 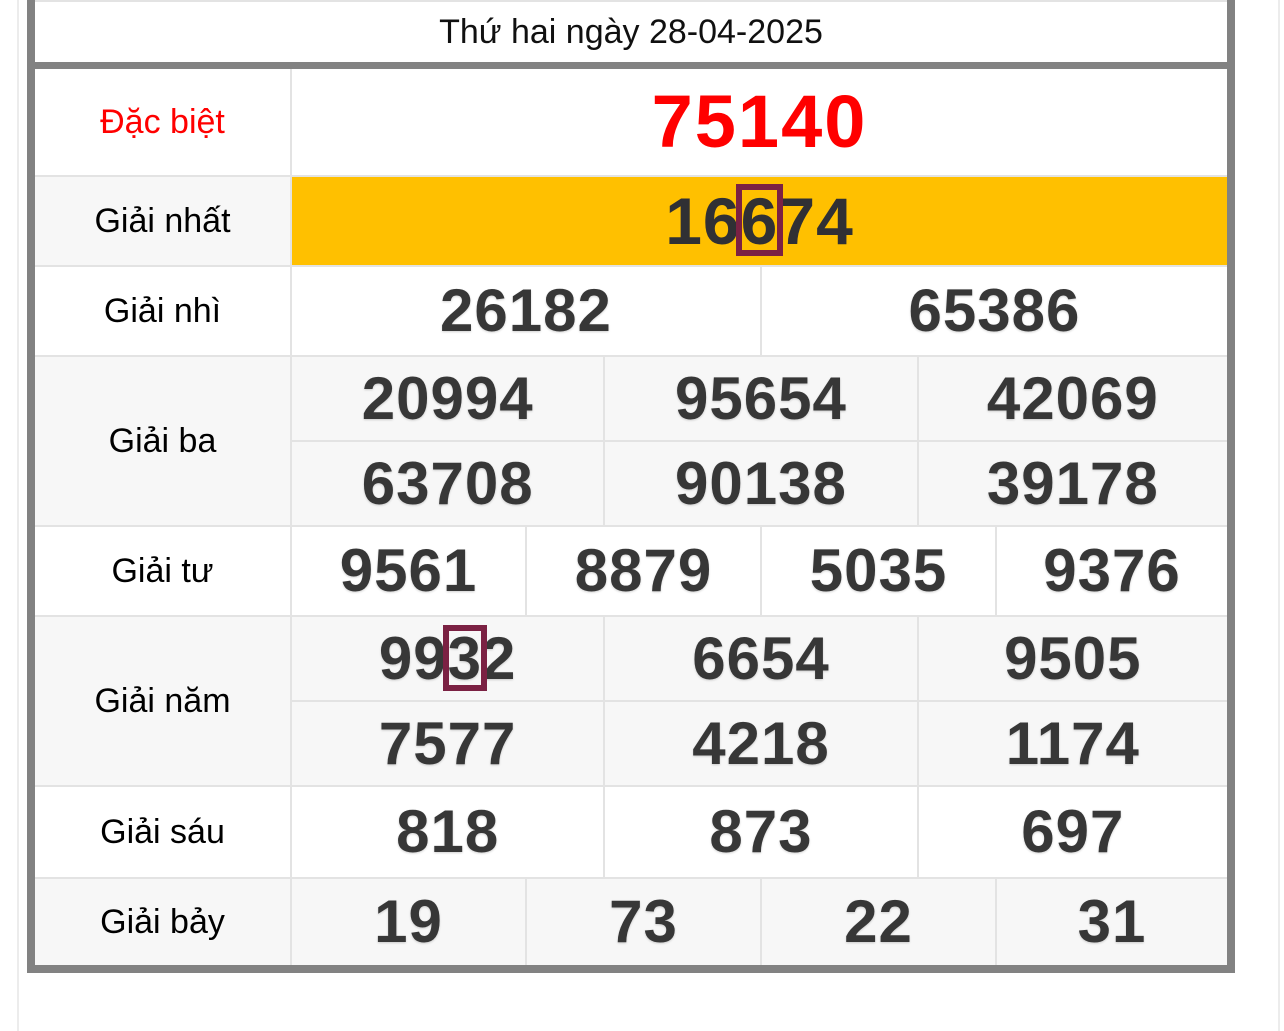 I want to click on fifth-prize-value: 7577, so click(x=447, y=743).